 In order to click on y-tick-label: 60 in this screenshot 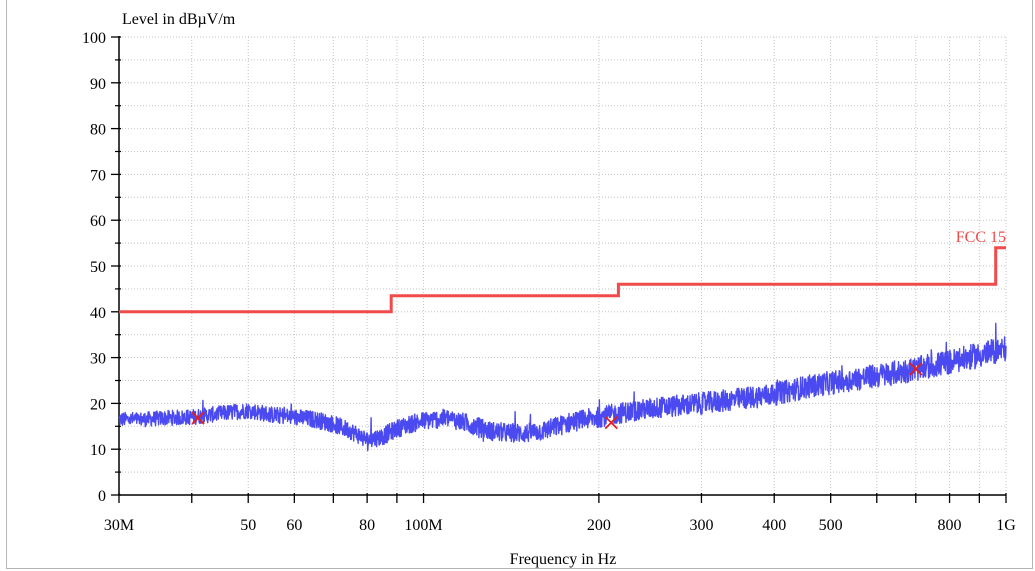, I will do `click(98, 221)`.